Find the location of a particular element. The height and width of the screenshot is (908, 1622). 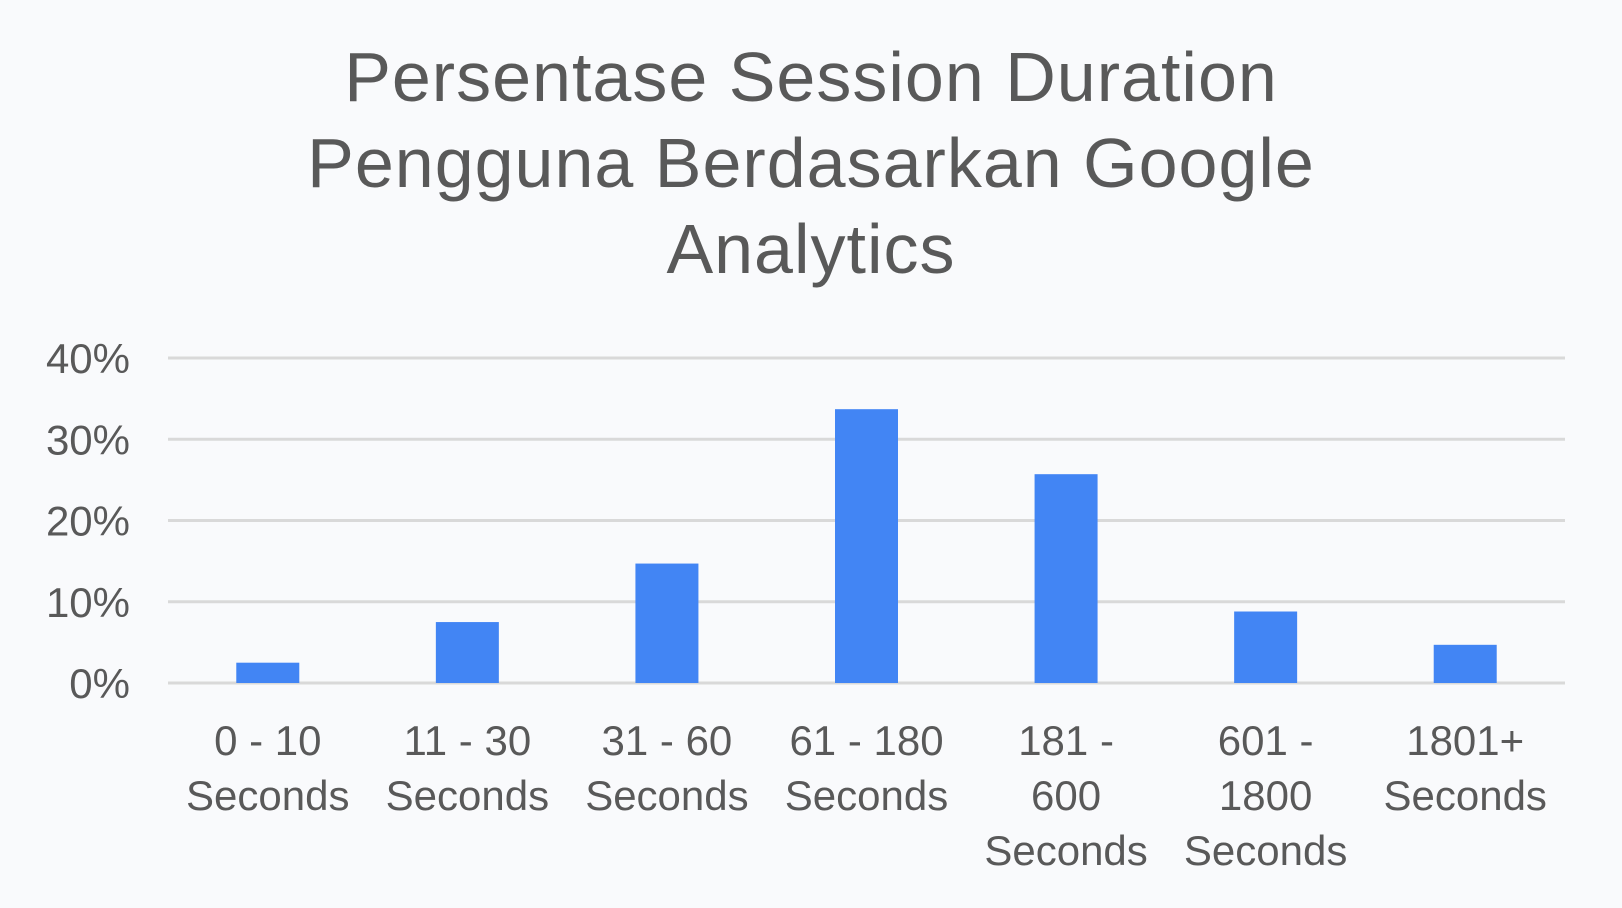

y-tick-label: 0% is located at coordinates (99, 683).